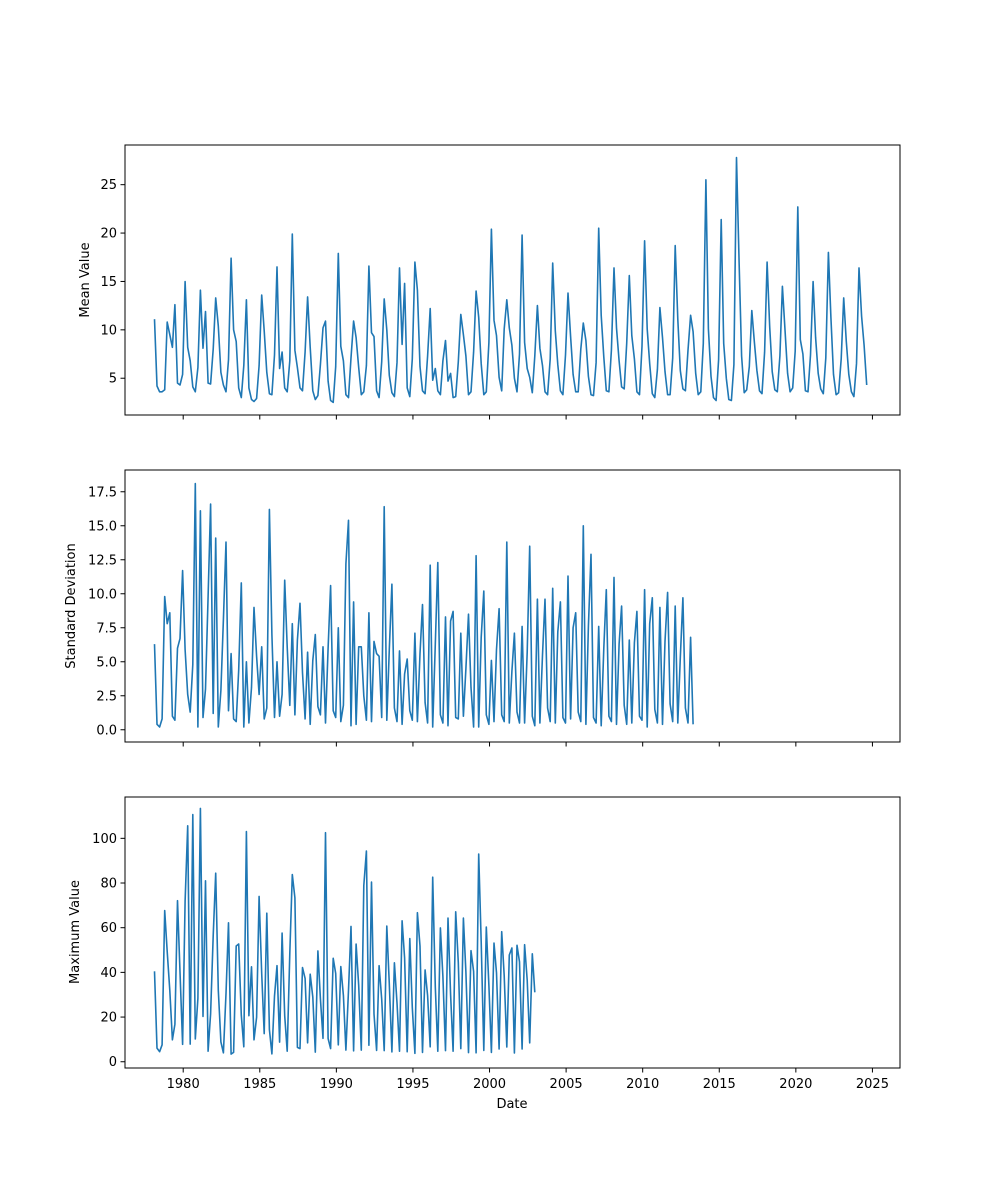 The height and width of the screenshot is (1200, 1000). I want to click on standard-deviation-y-tick-label-12-5: 12.5, so click(102, 560).